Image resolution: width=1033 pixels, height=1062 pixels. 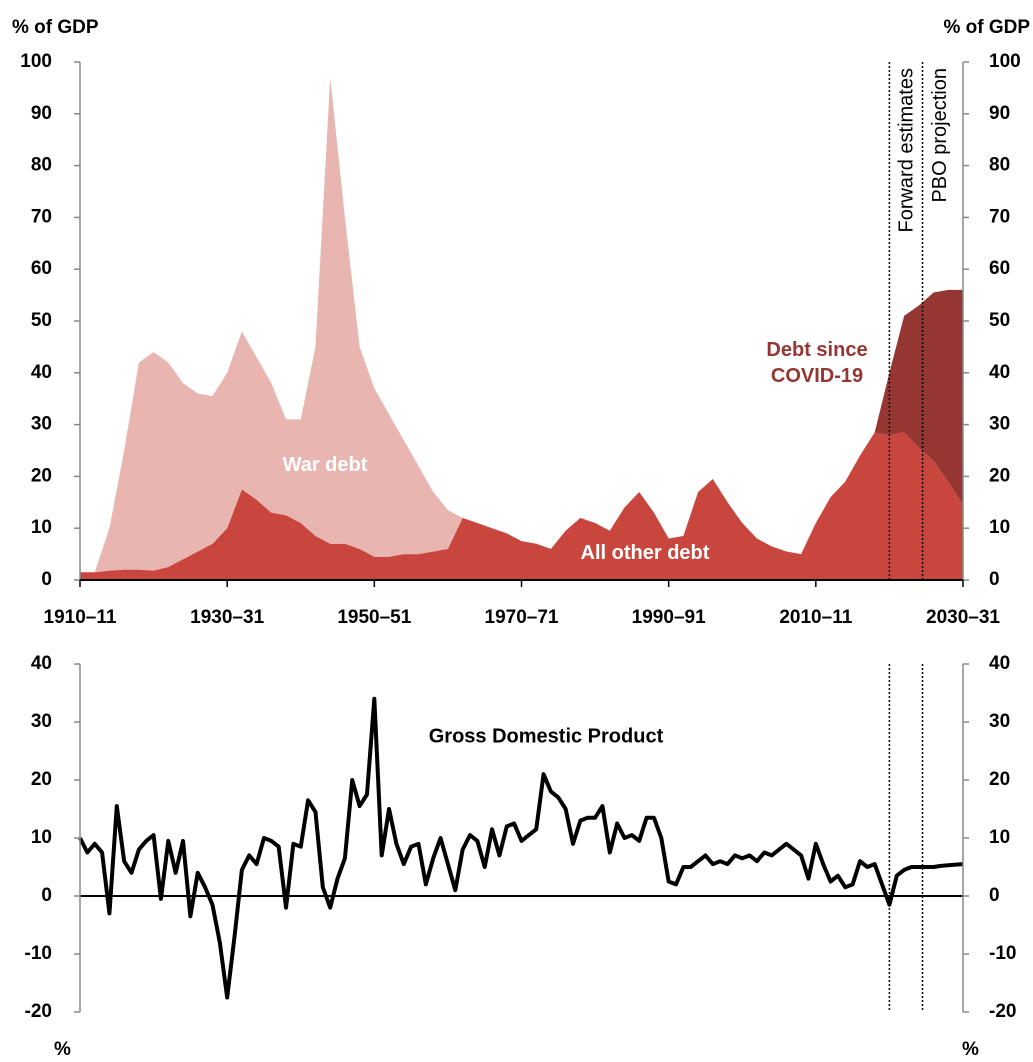 What do you see at coordinates (36, 61) in the screenshot?
I see `y-tick-label: 100` at bounding box center [36, 61].